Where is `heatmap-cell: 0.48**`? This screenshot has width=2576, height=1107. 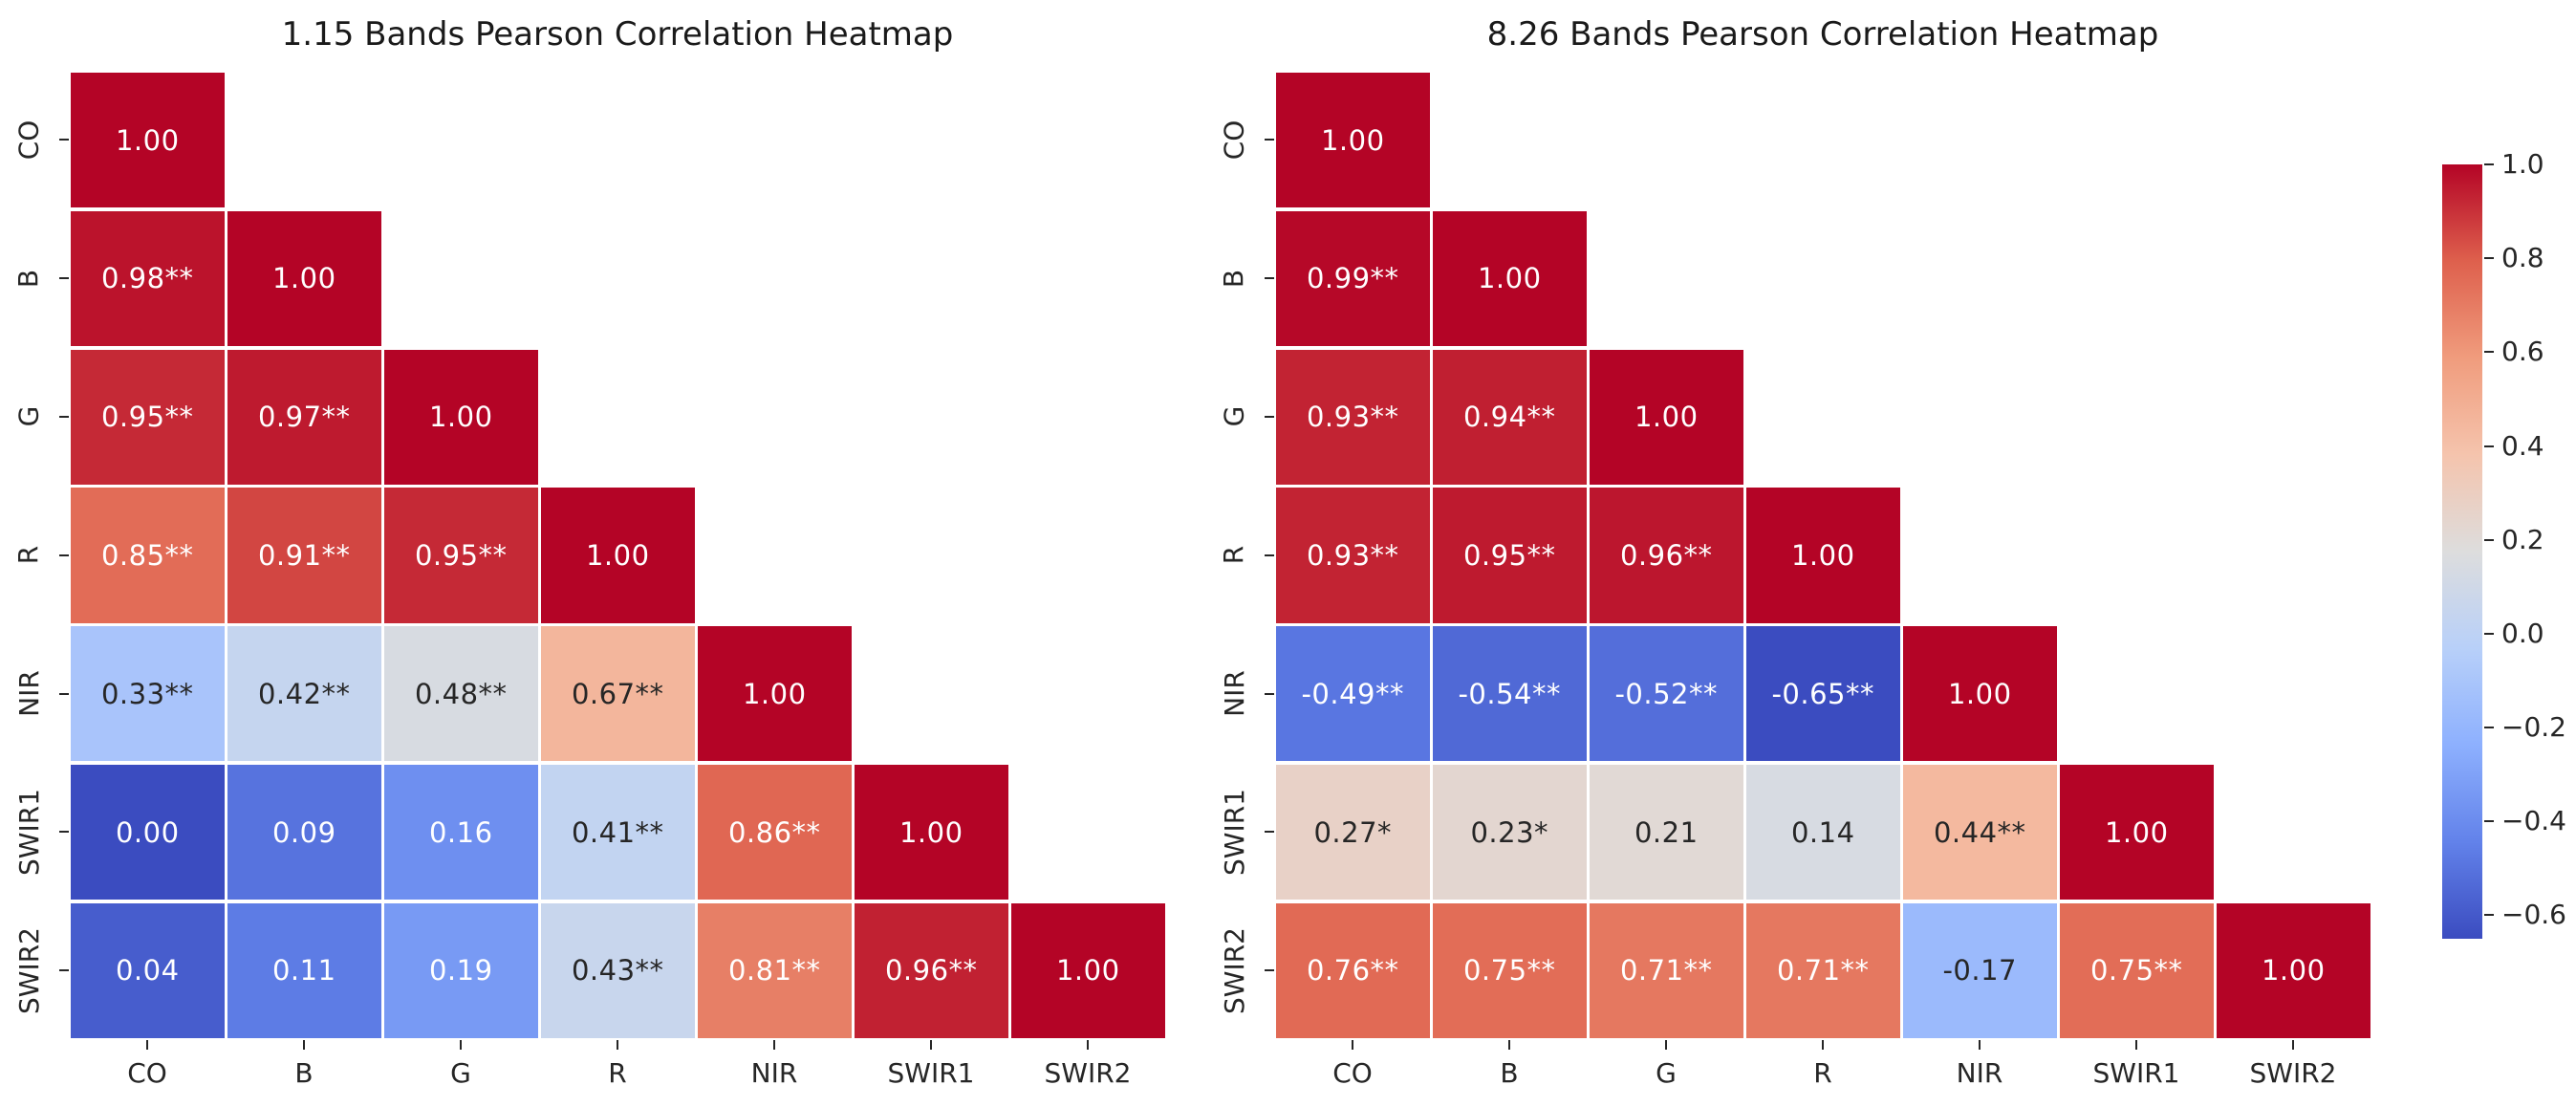 heatmap-cell: 0.48** is located at coordinates (461, 694).